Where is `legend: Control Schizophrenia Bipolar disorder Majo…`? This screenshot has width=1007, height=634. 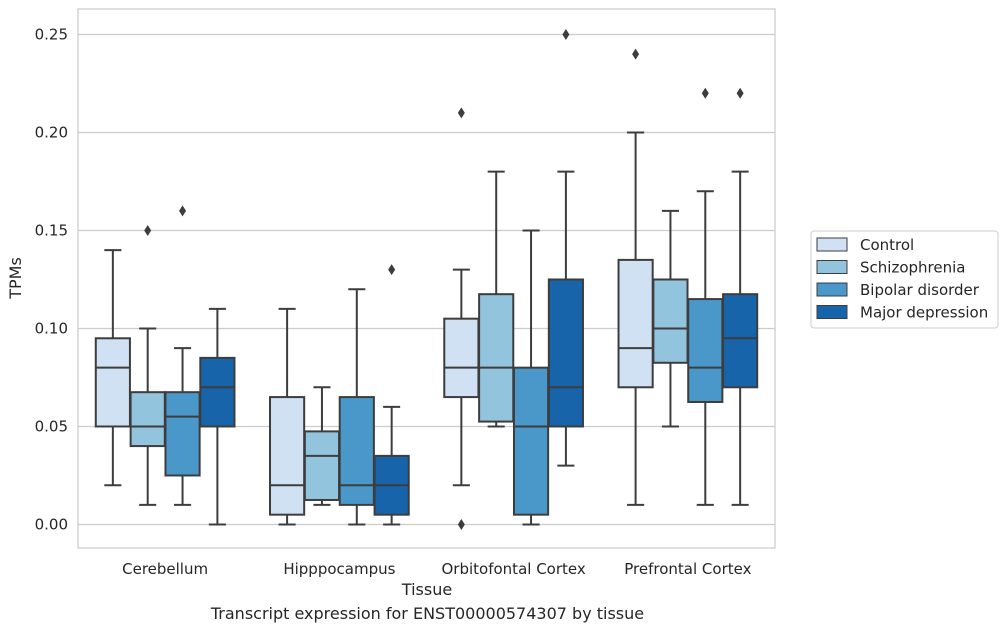
legend: Control Schizophrenia Bipolar disorder Majo… is located at coordinates (904, 279).